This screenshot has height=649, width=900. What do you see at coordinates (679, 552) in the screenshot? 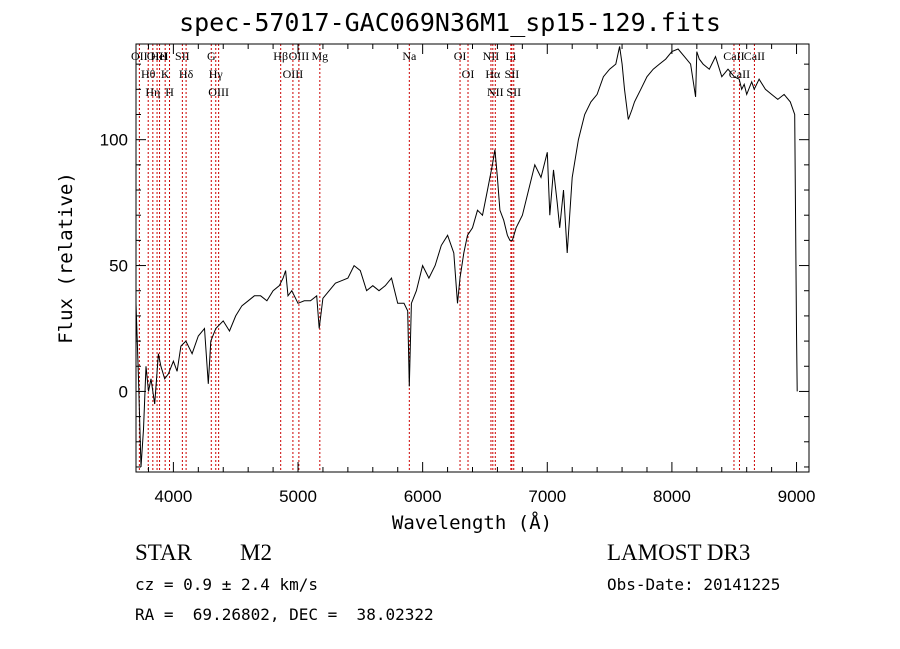
I see `survey-label: LAMOST DR3` at bounding box center [679, 552].